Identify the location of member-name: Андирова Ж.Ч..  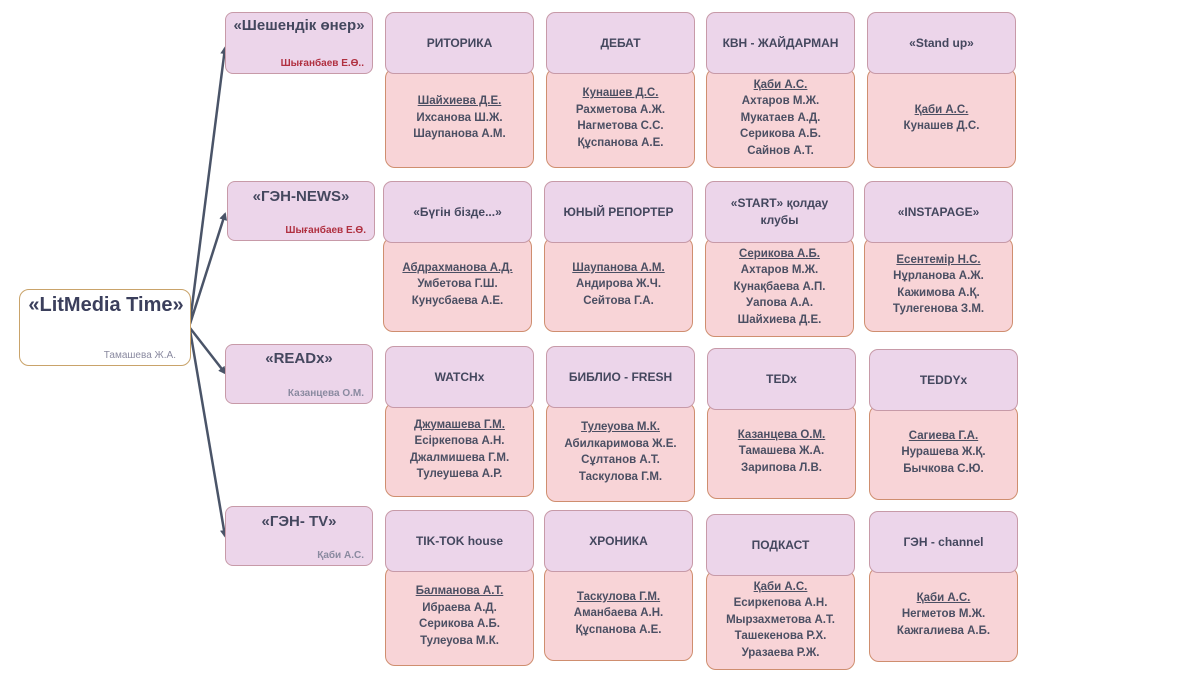
(618, 284).